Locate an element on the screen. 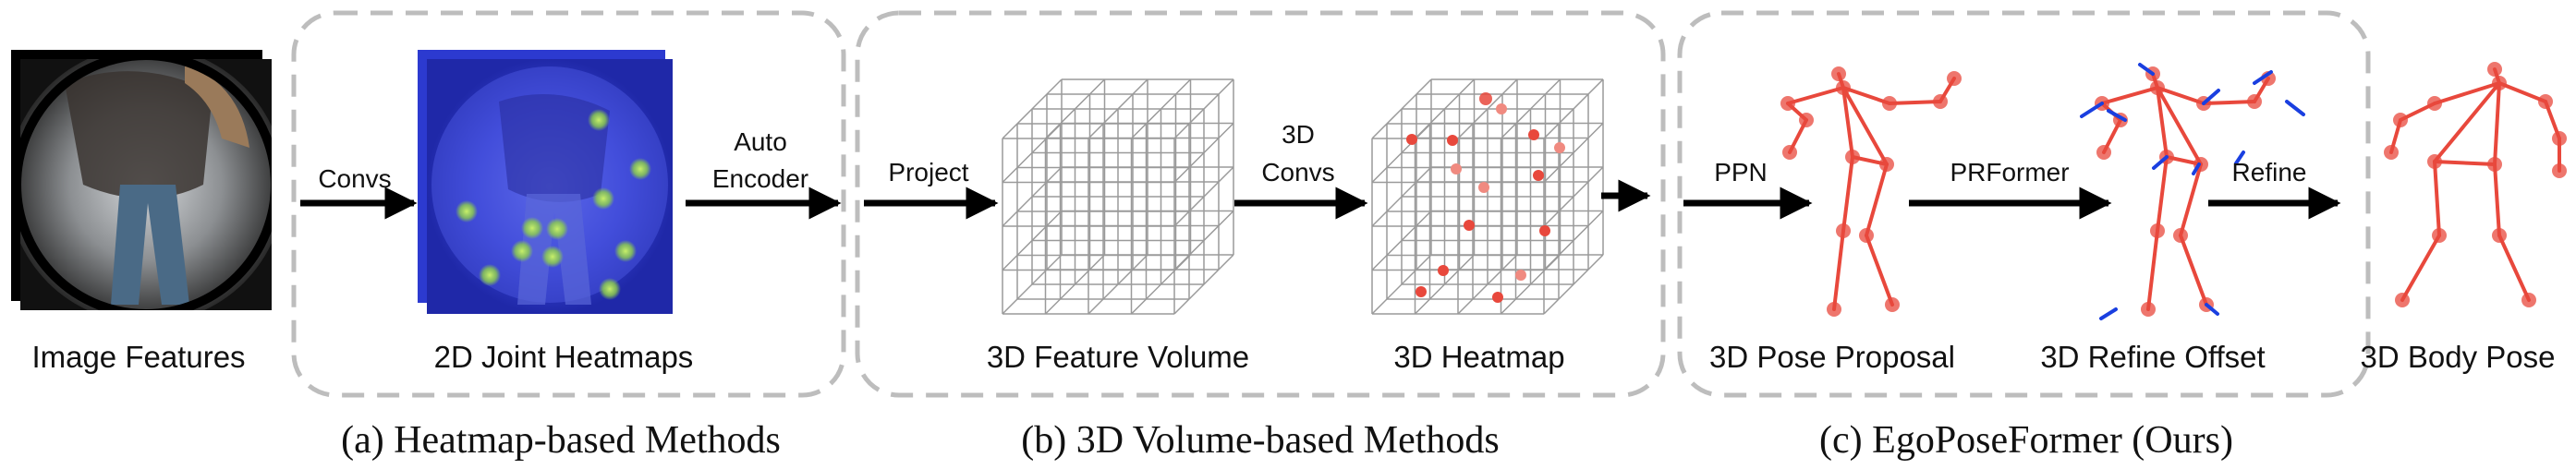 The width and height of the screenshot is (2576, 469). refine-offset-vectors is located at coordinates (2192, 191).